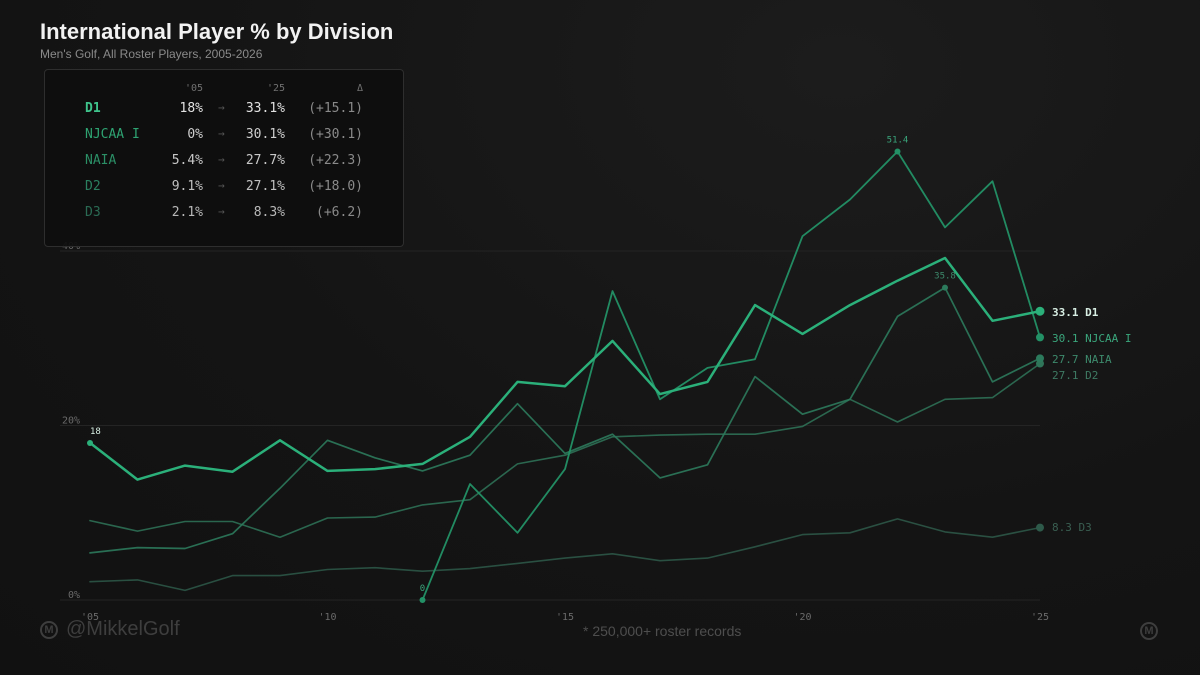 Image resolution: width=1200 pixels, height=675 pixels. I want to click on row-value-2005: 9.1%, so click(187, 186).